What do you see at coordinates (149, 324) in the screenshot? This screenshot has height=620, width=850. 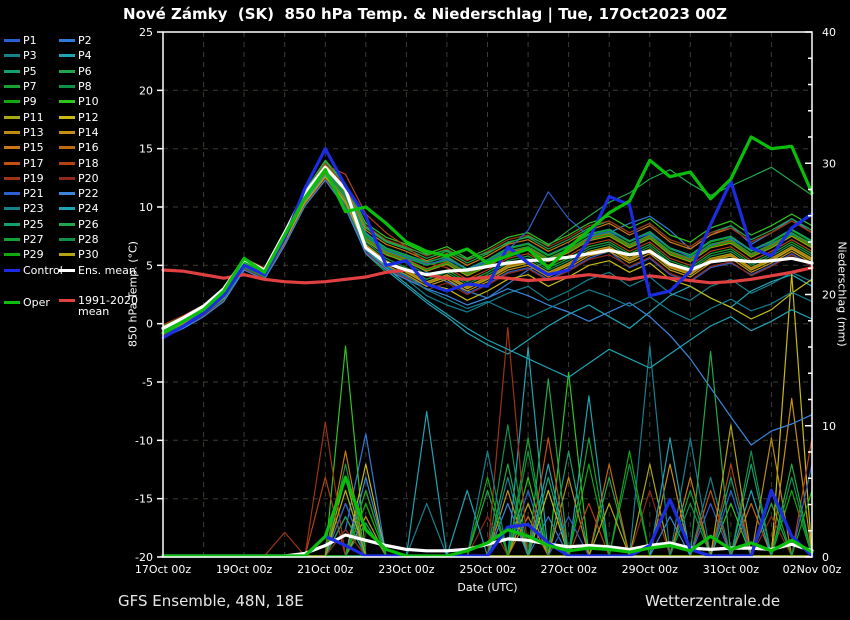 I see `temp-tick-label: 0` at bounding box center [149, 324].